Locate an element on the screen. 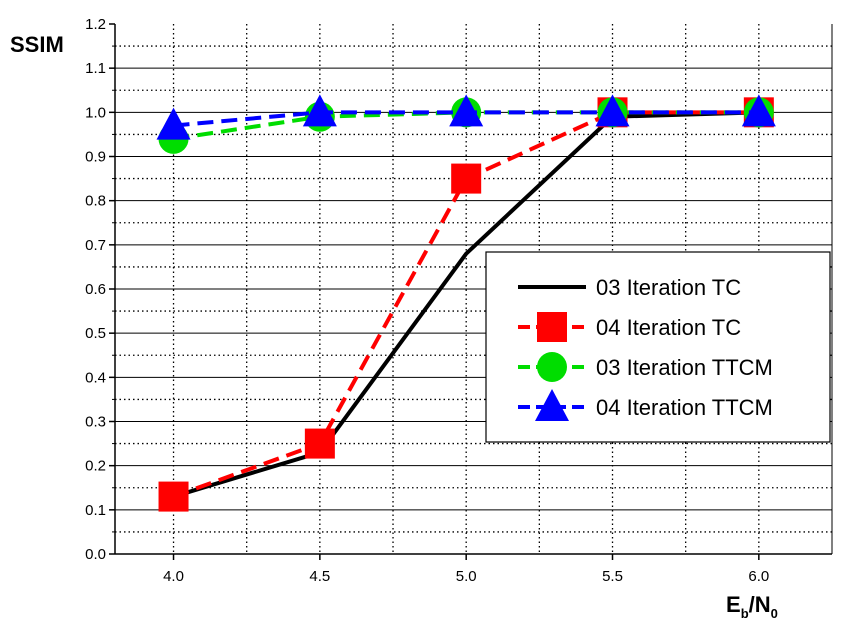  x-axis-title-base: E is located at coordinates (733, 604).